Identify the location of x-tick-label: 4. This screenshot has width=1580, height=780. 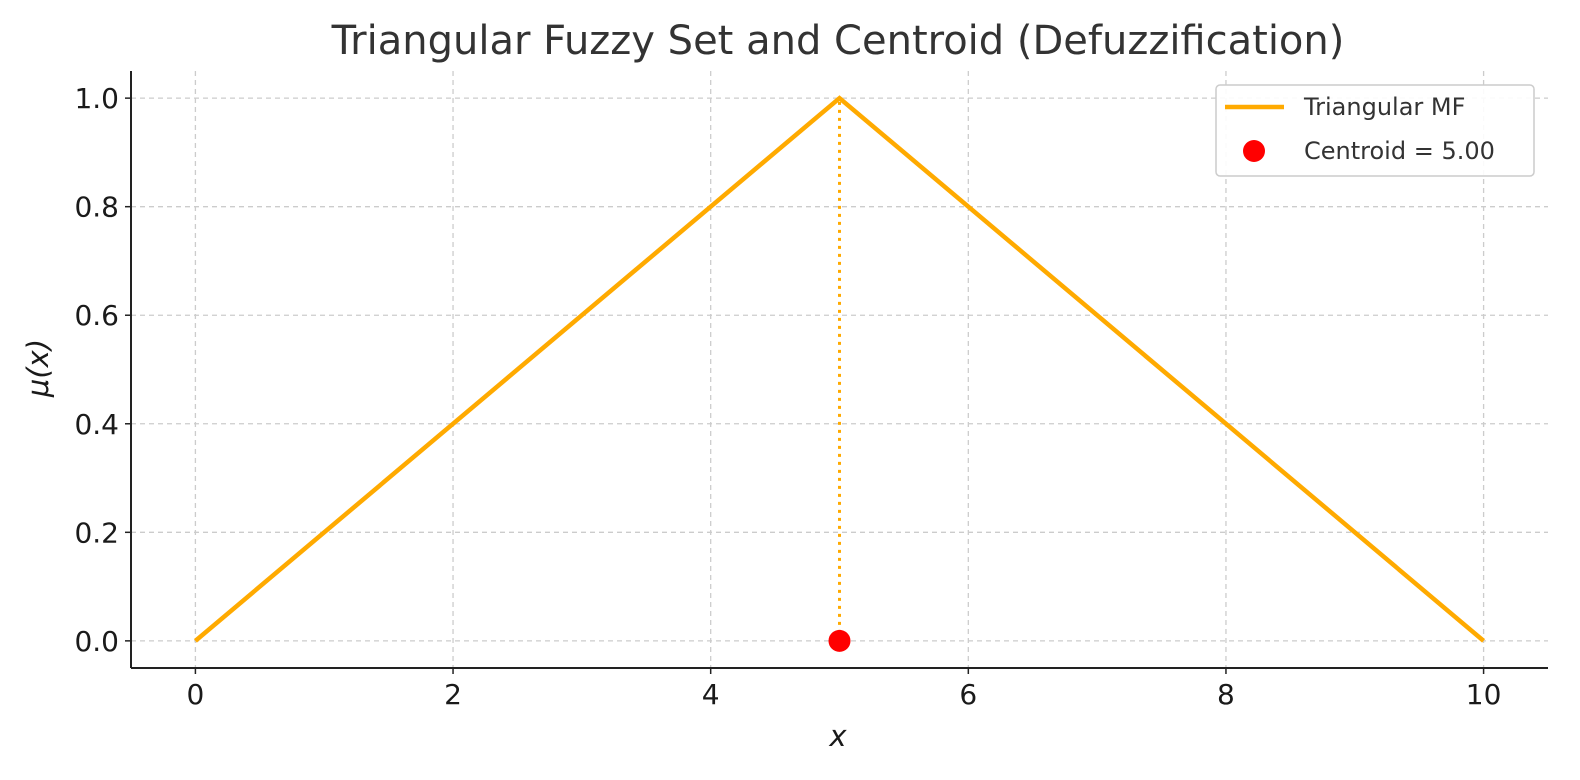
(711, 694).